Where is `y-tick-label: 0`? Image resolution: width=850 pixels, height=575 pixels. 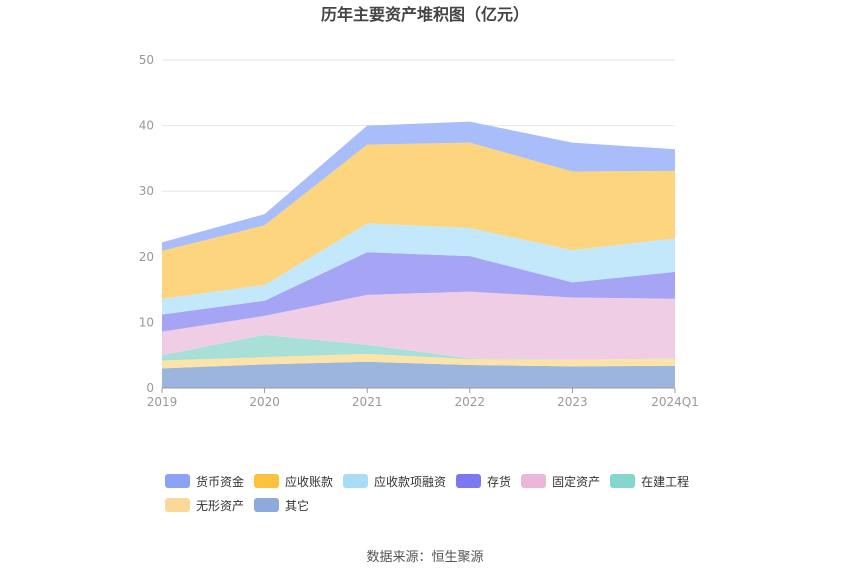
y-tick-label: 0 is located at coordinates (150, 388).